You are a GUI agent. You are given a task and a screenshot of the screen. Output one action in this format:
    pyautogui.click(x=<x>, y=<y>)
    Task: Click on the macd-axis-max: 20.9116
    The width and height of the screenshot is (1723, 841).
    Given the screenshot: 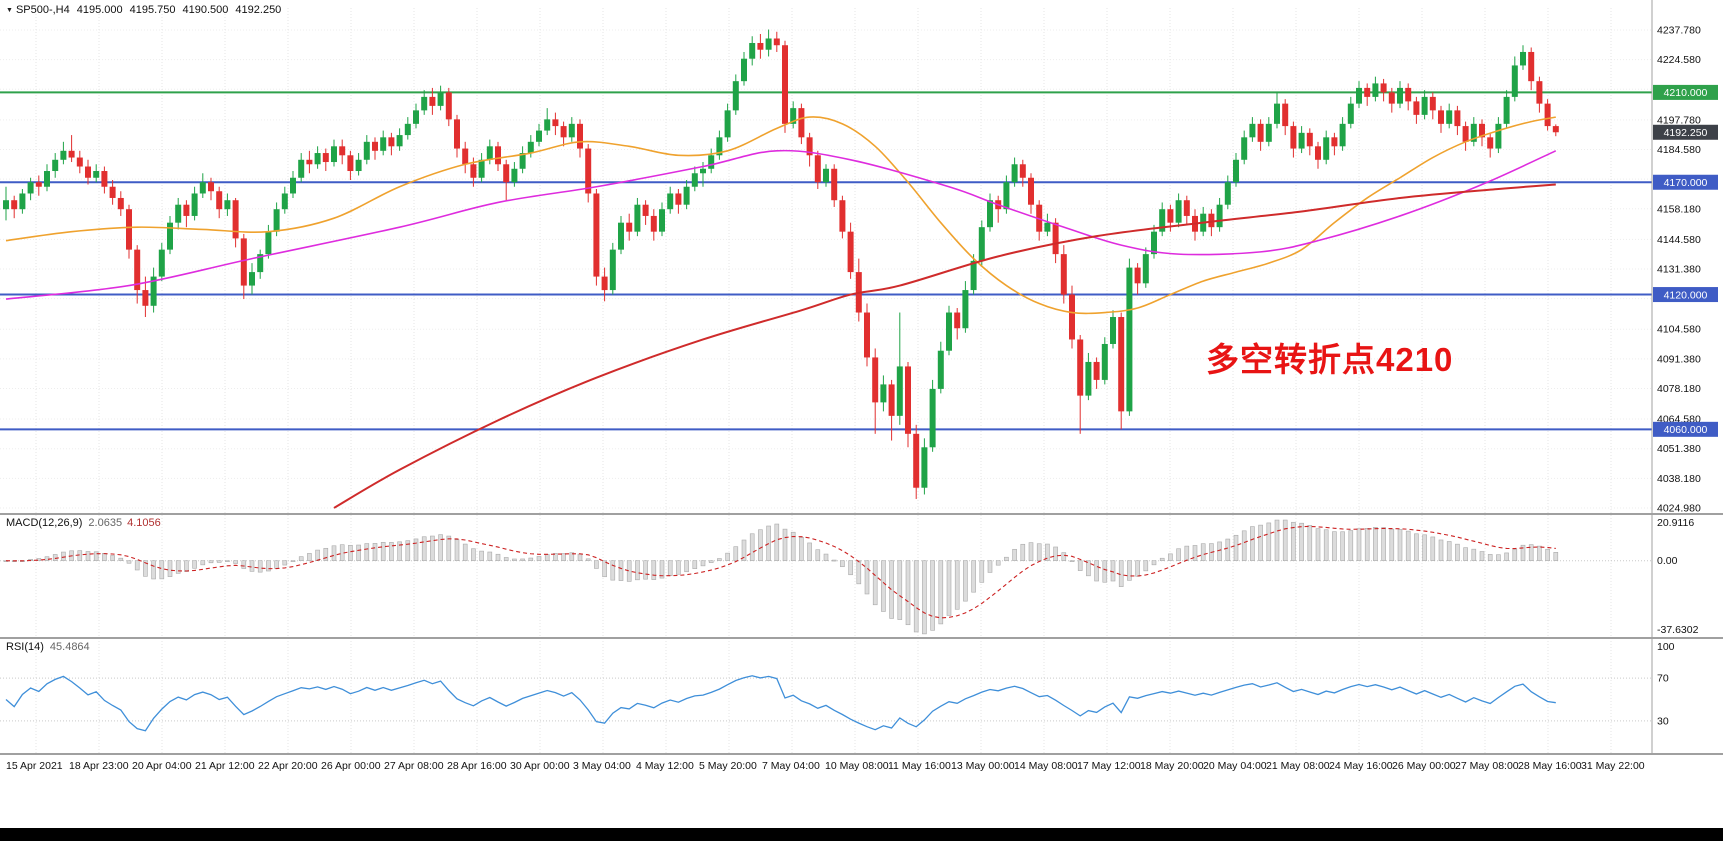 What is the action you would take?
    pyautogui.click(x=1675, y=523)
    